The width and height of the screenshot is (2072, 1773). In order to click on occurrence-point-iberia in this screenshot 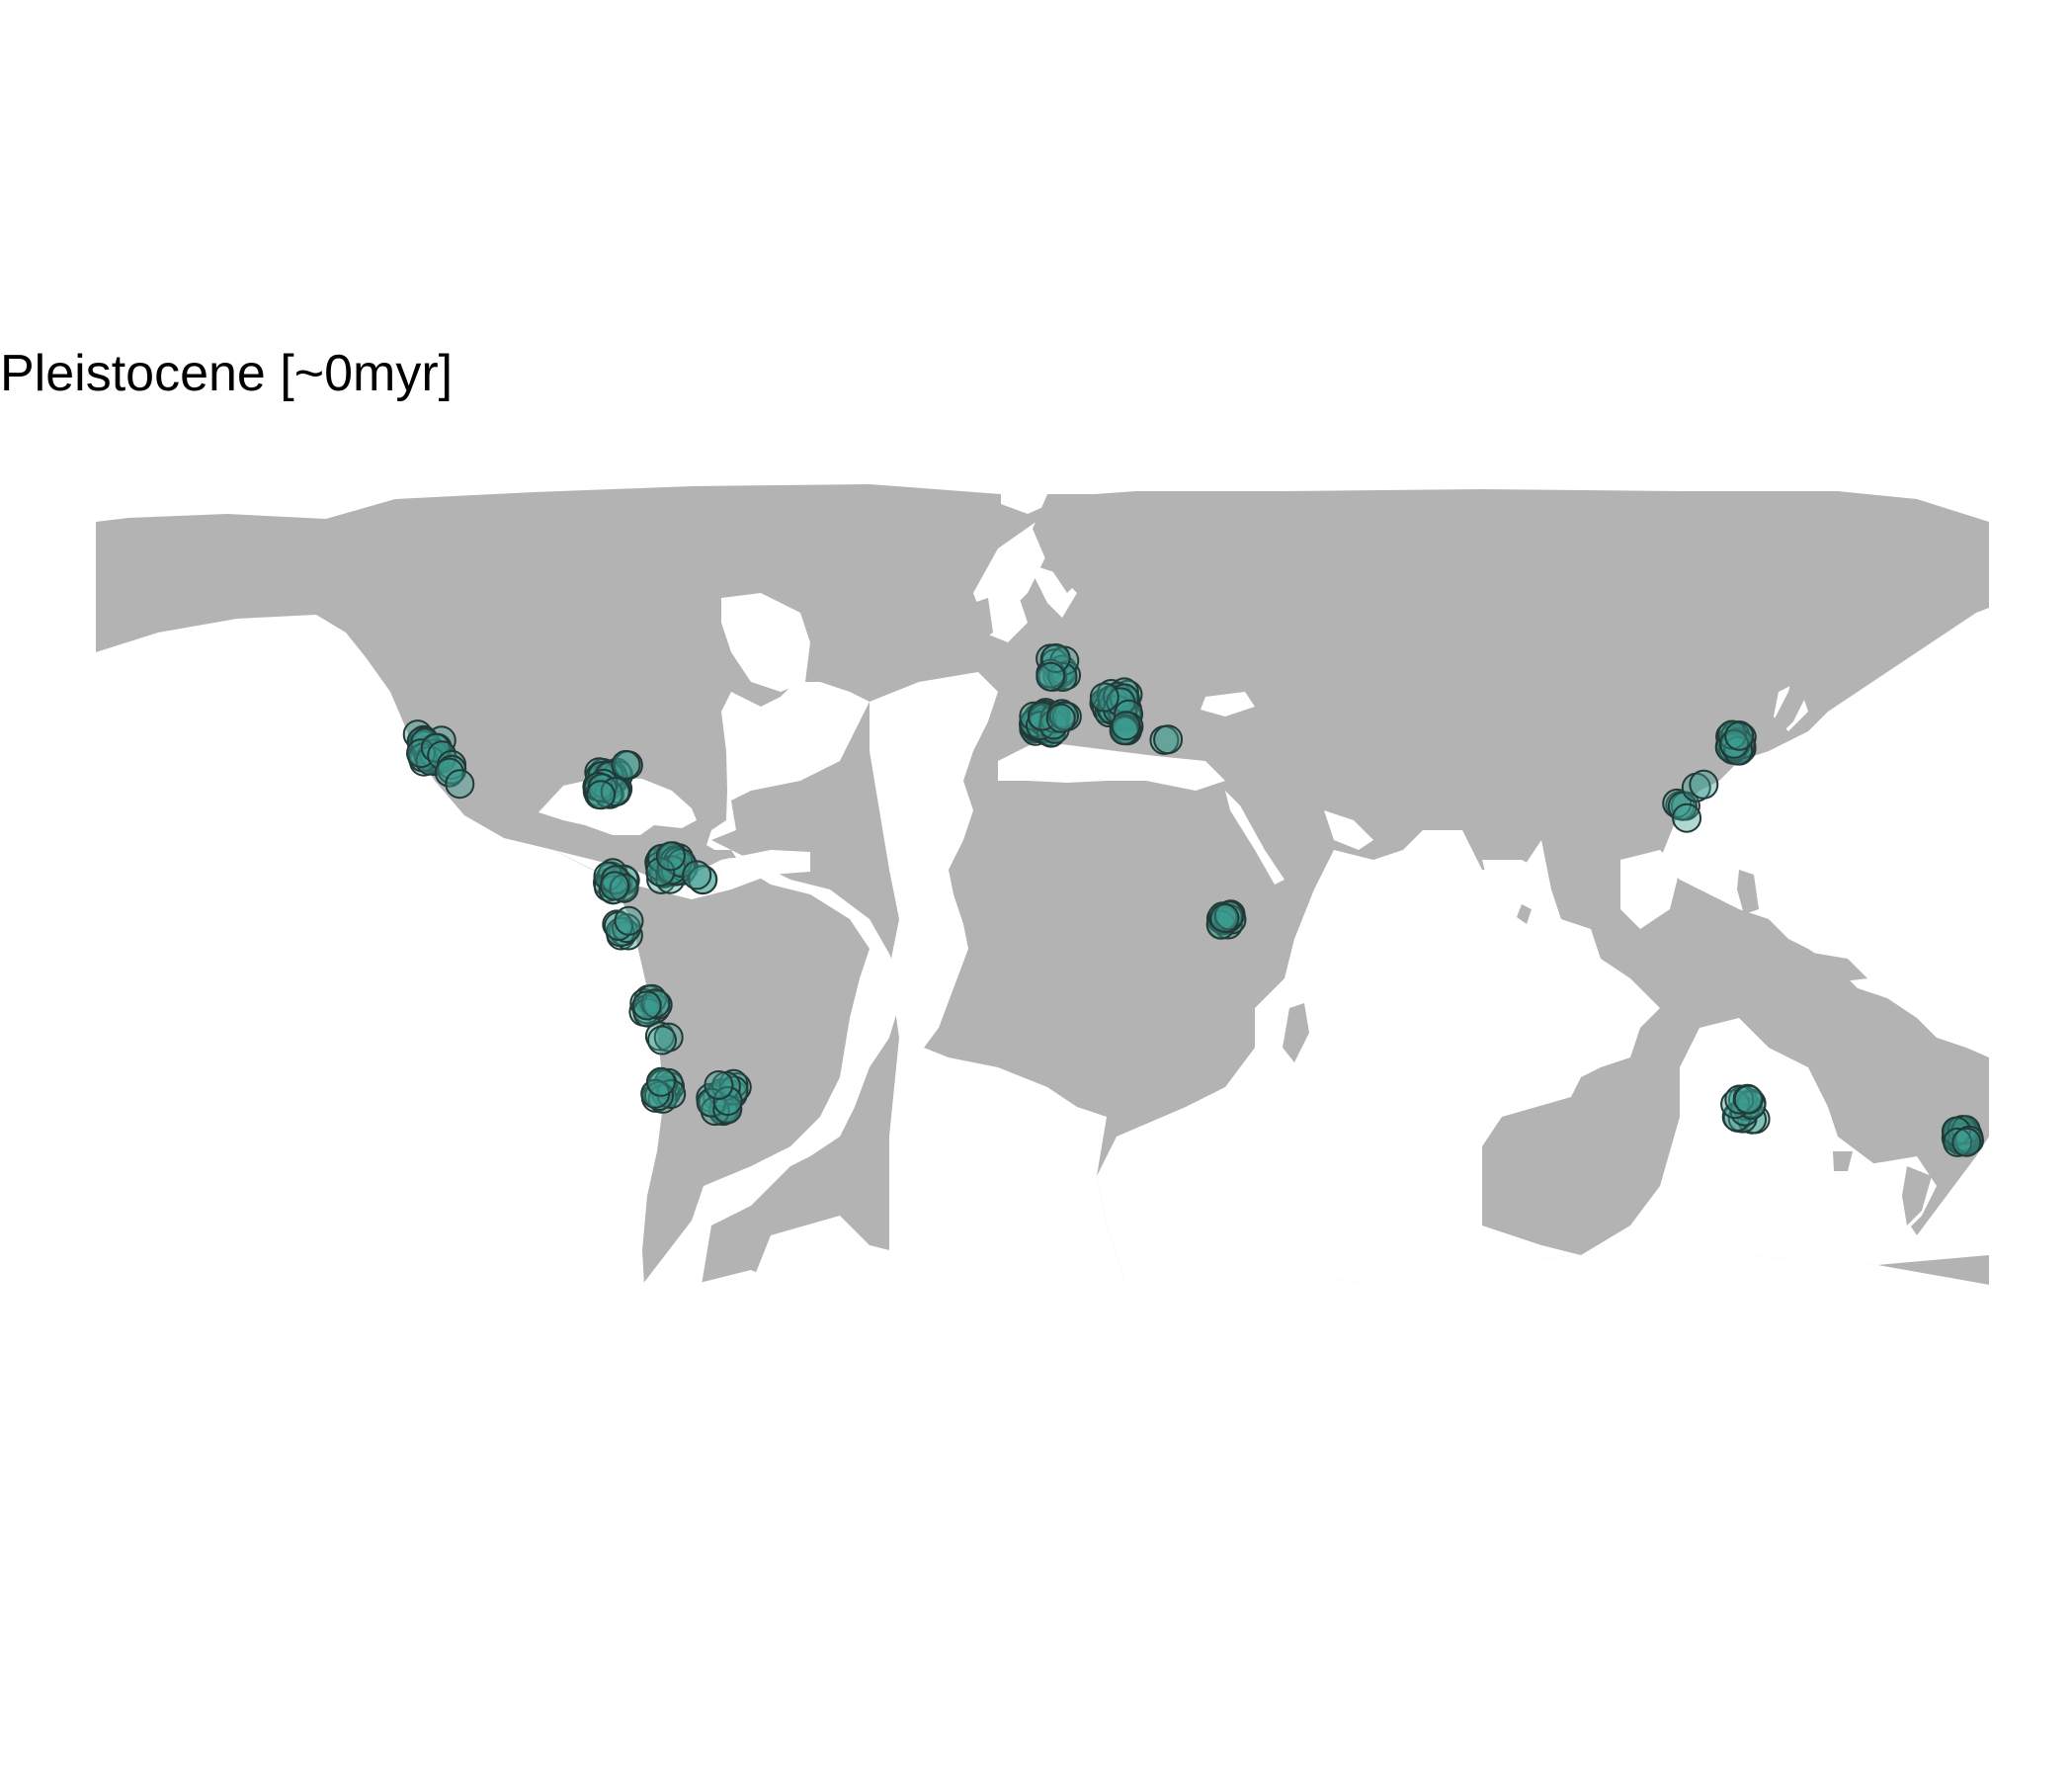, I will do `click(1060, 718)`.